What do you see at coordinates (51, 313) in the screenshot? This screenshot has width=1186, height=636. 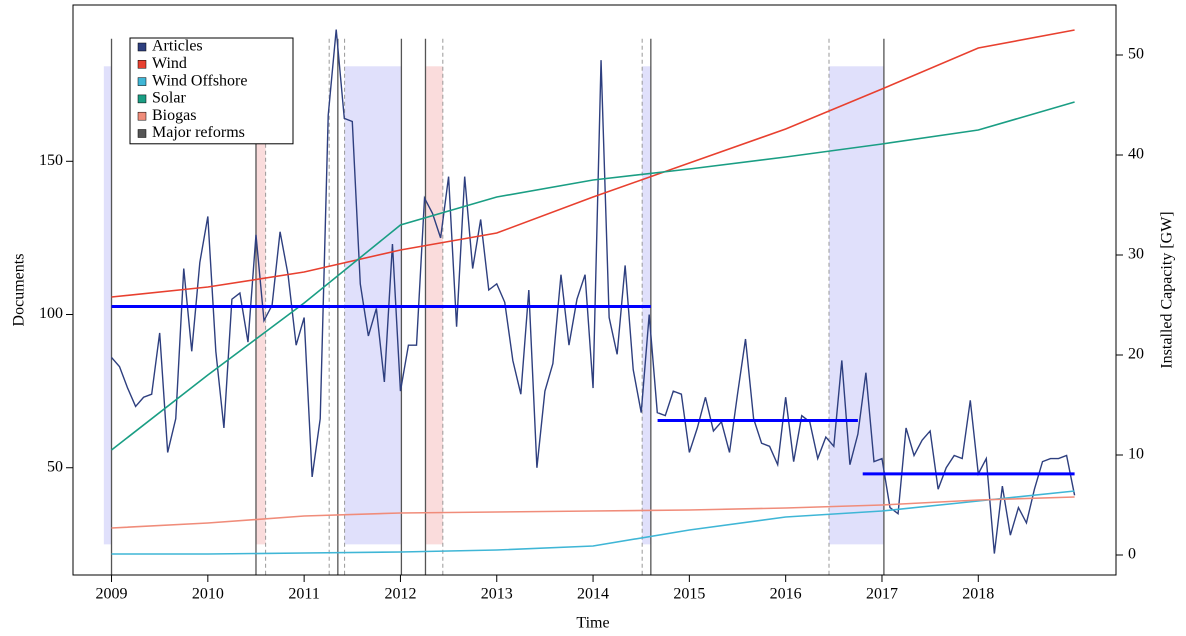 I see `y-tick-label: 100` at bounding box center [51, 313].